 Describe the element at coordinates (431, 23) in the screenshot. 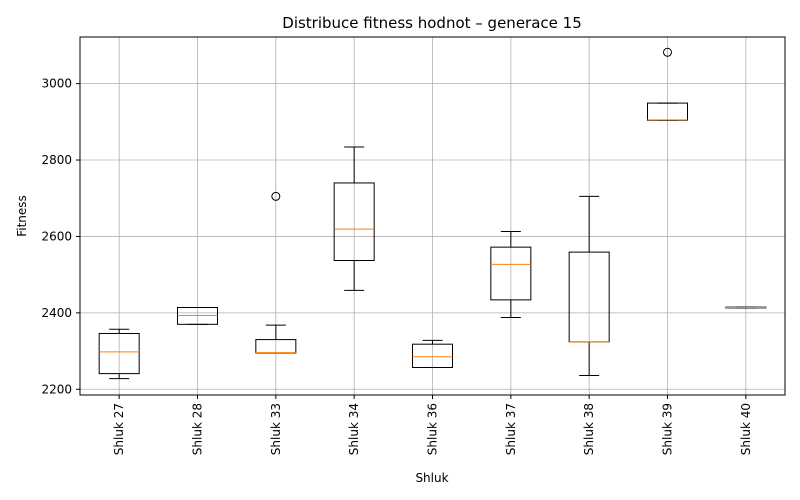

I see `chart-title: Distribuce fitness hodnot – generace 15` at that location.